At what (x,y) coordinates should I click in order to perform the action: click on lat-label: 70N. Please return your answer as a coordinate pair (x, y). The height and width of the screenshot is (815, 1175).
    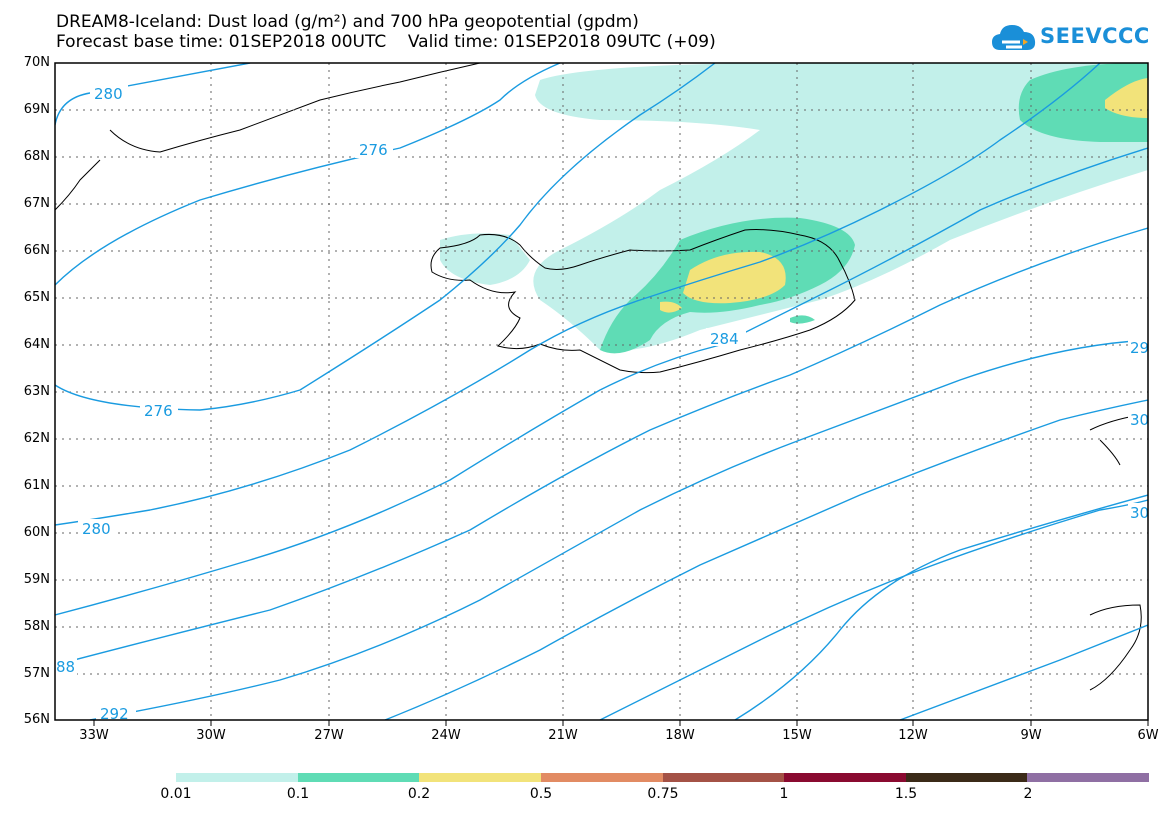
    Looking at the image, I should click on (36, 62).